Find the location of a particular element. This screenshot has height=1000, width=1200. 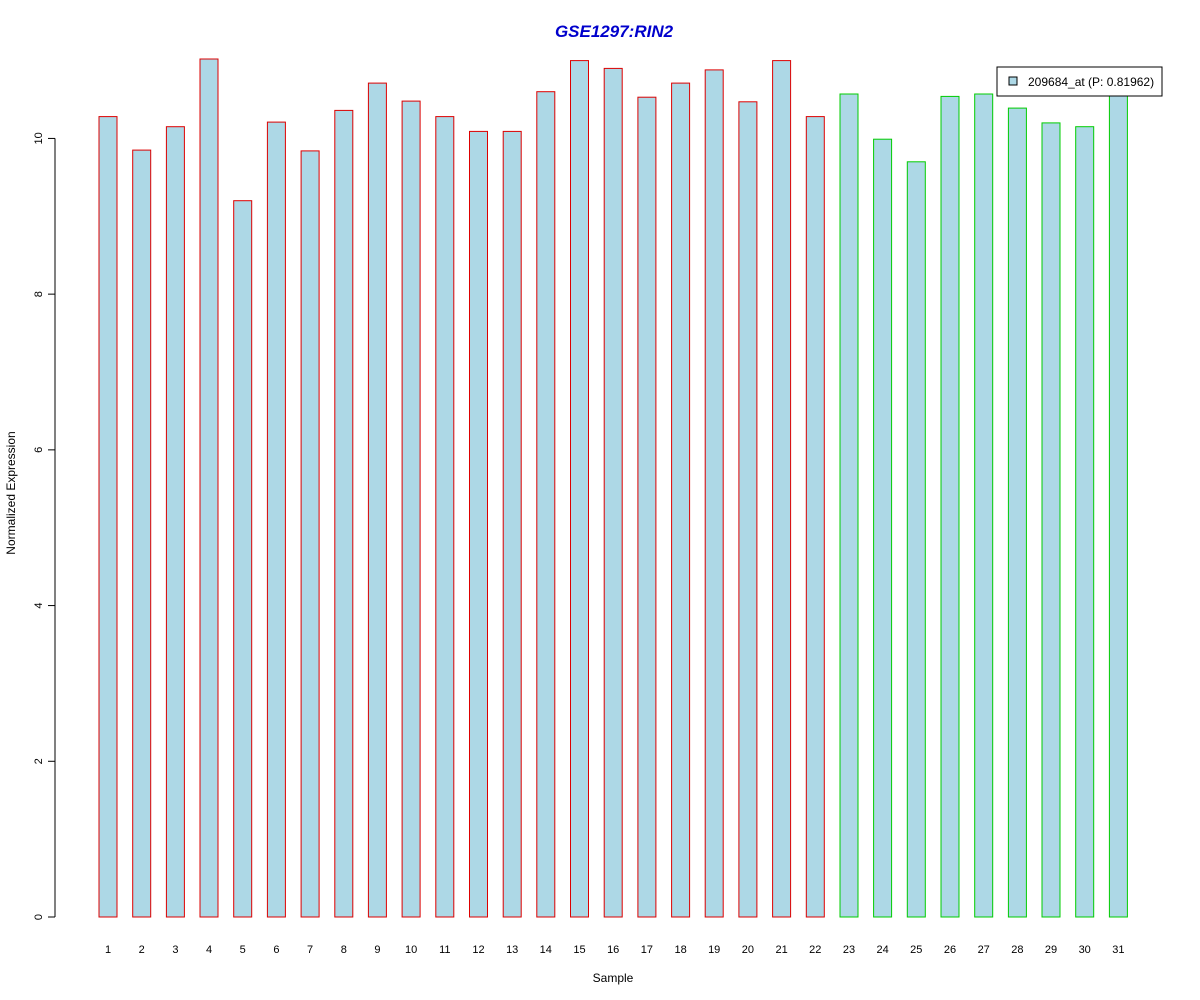

y-tick-label: 0 is located at coordinates (39, 917).